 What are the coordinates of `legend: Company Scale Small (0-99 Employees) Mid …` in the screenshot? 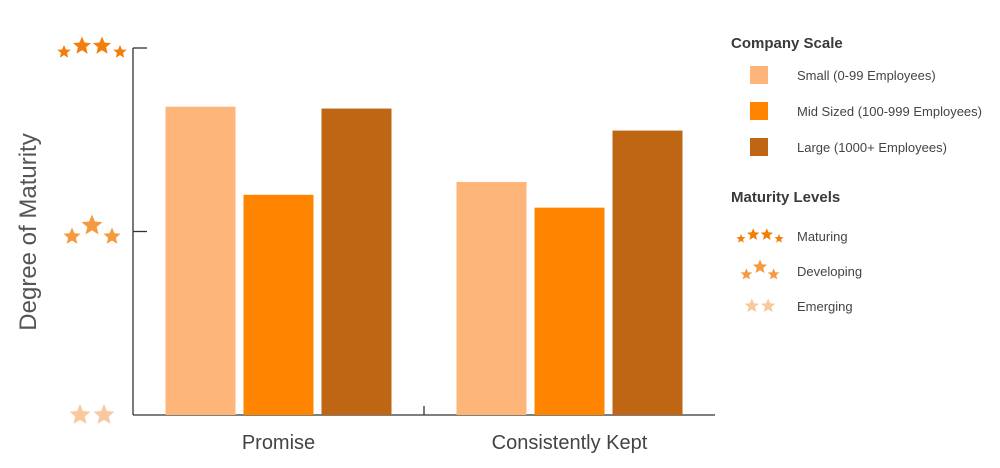 It's located at (856, 174).